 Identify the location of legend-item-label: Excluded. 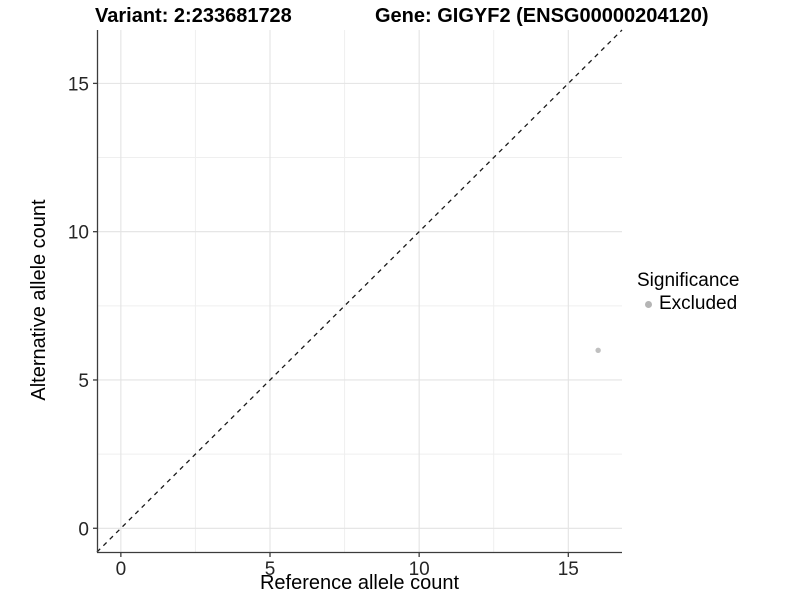
(698, 303).